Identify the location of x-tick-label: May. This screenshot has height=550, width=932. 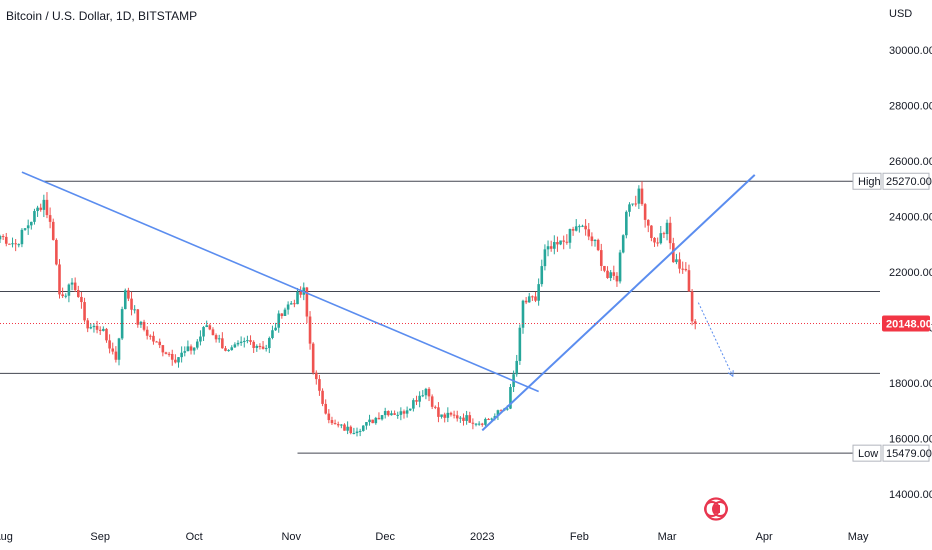
(858, 537).